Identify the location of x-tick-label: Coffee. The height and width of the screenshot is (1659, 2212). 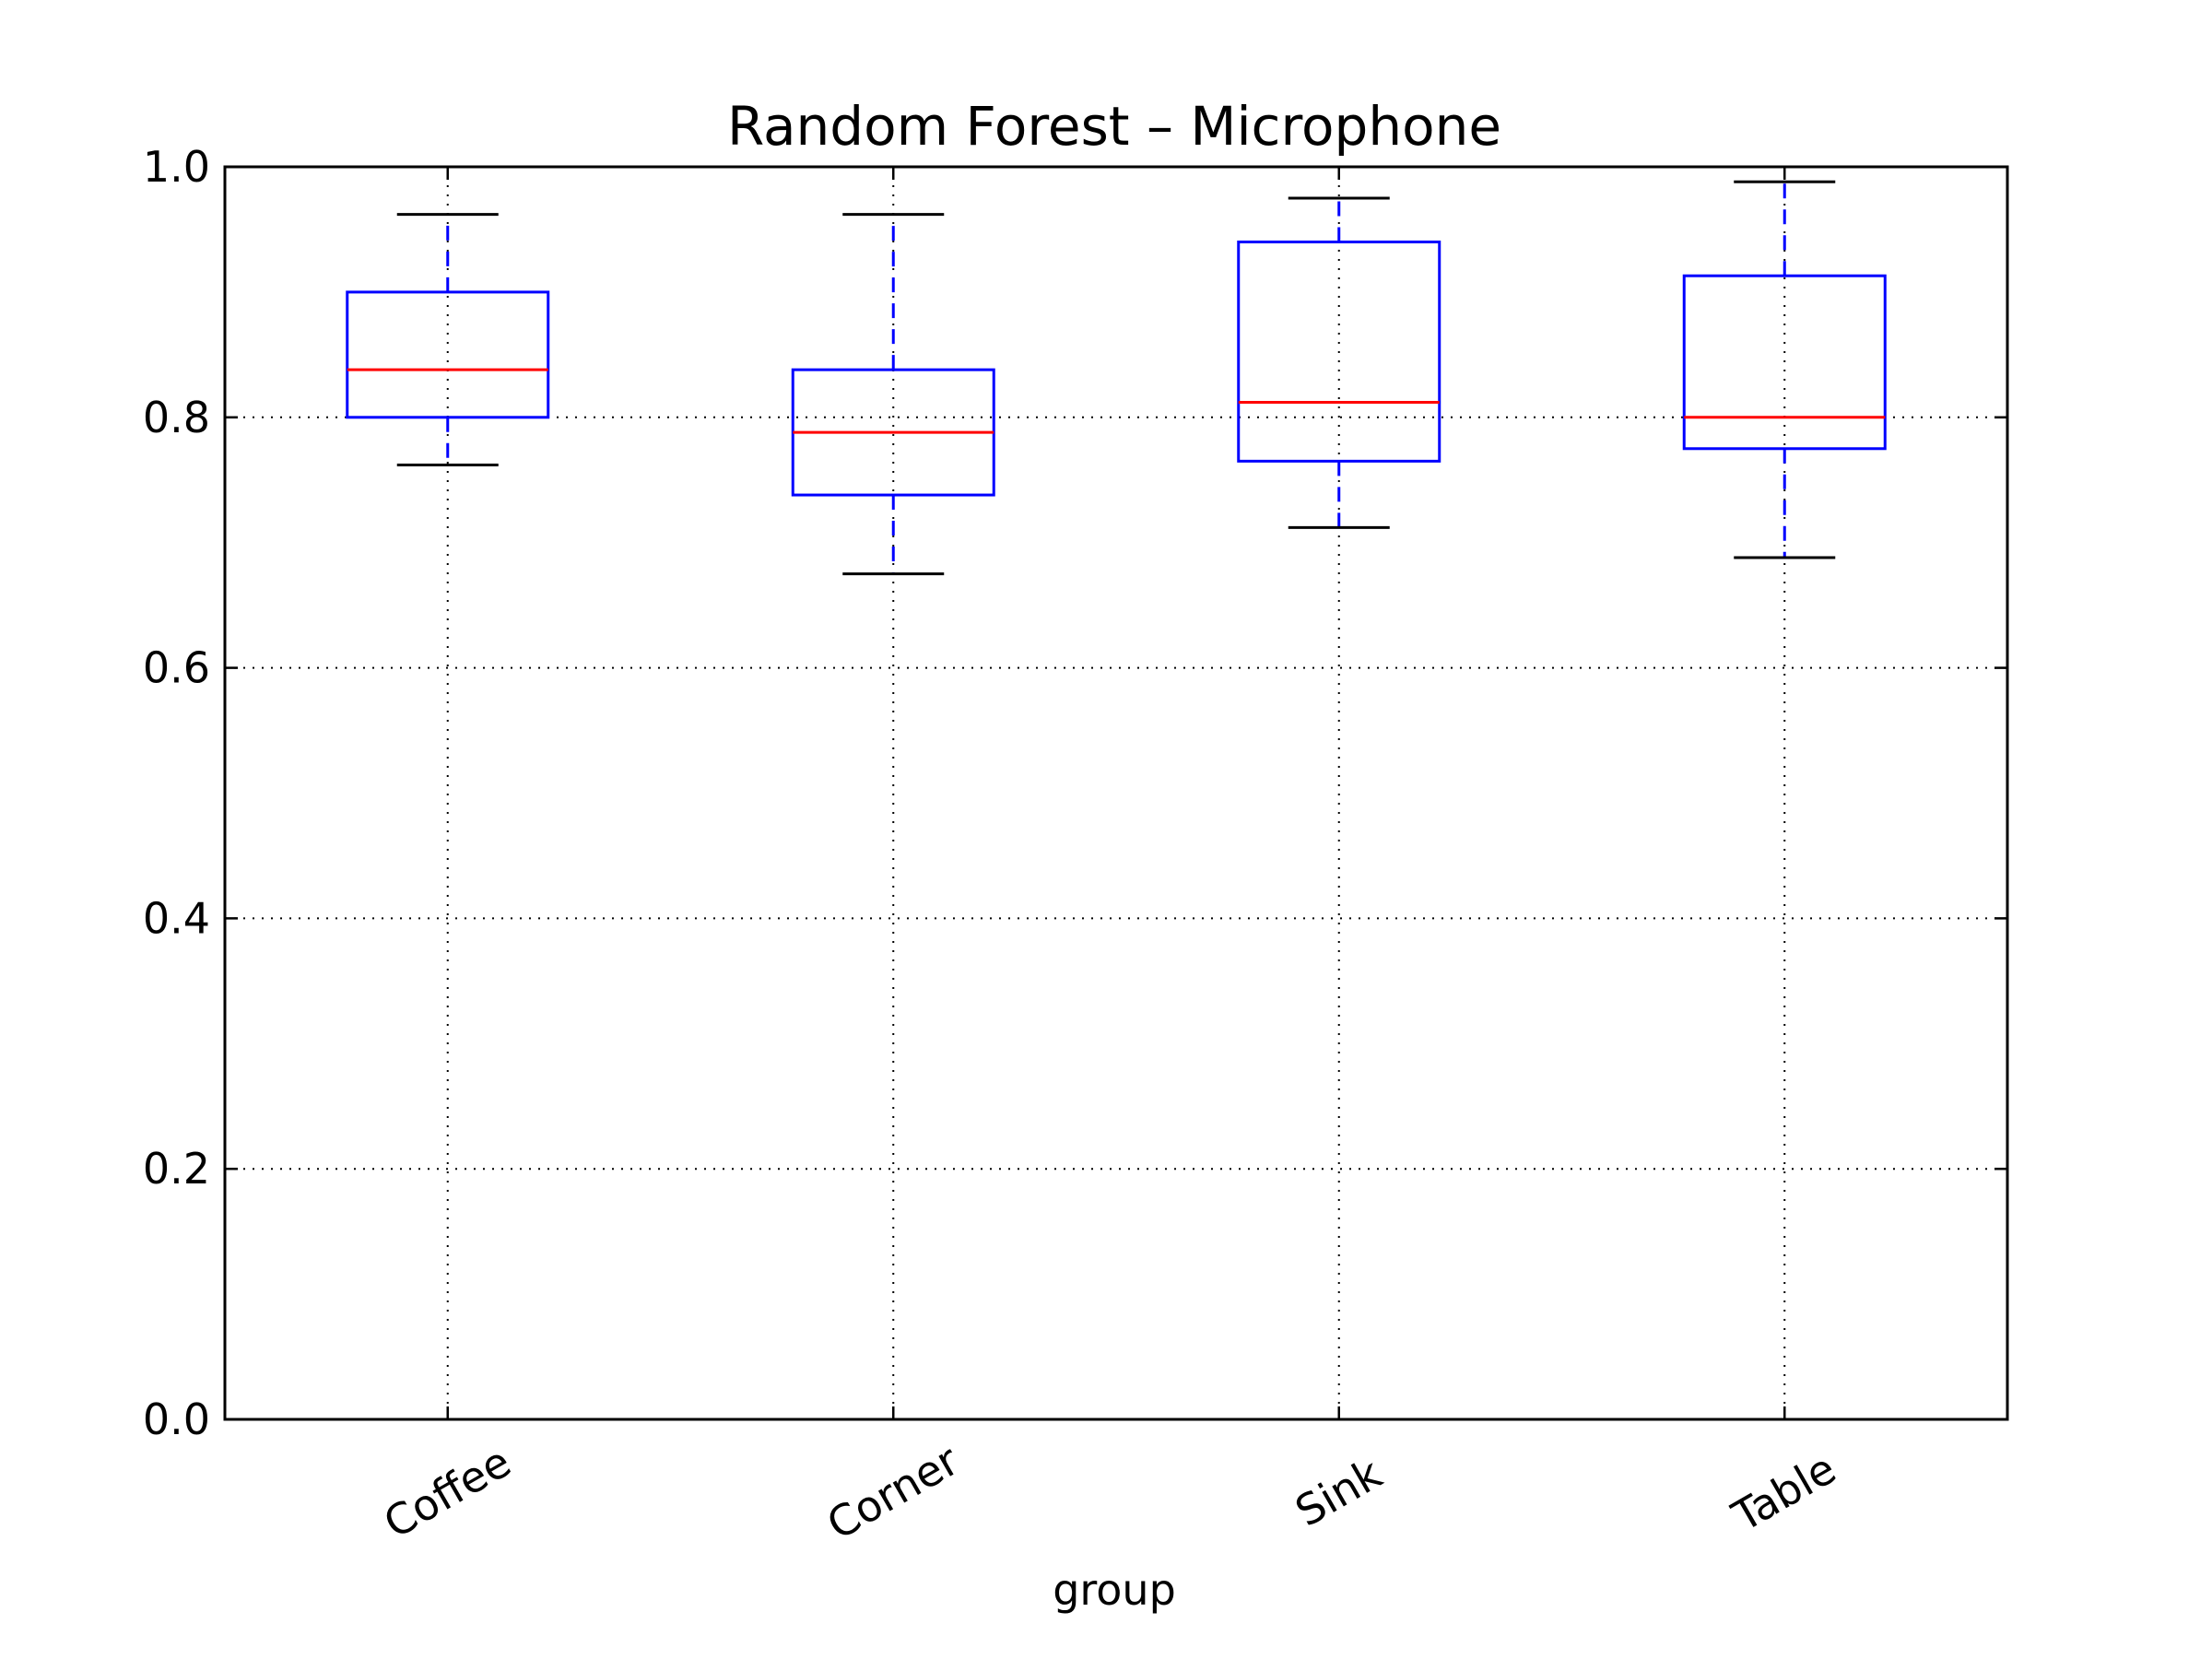
(447, 1492).